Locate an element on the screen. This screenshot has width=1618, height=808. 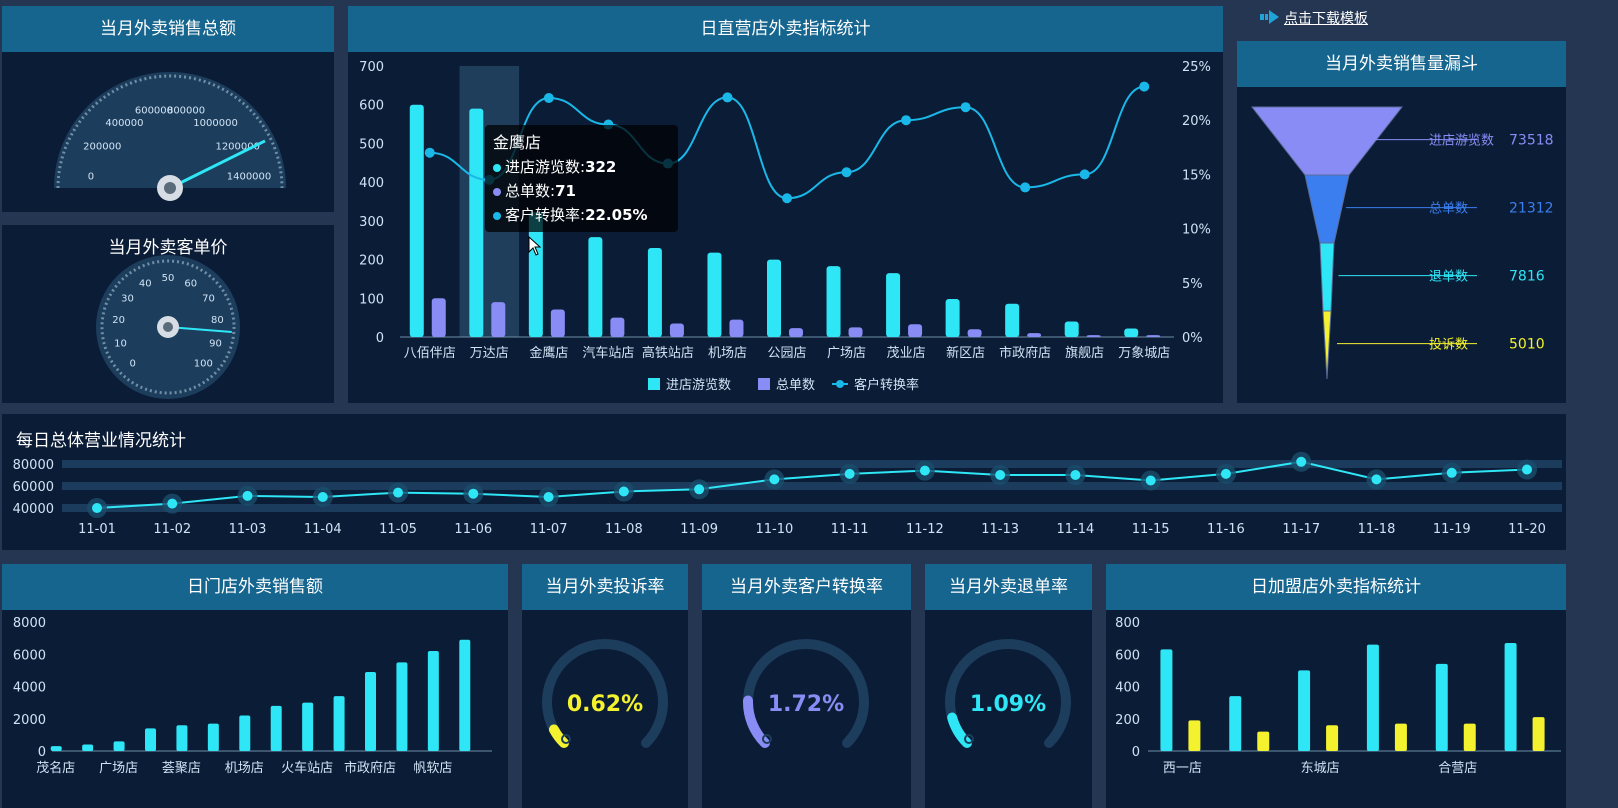
avg-price-gauge: 010 20 30 40 50 60 70 80 90 100 is located at coordinates (168, 327).